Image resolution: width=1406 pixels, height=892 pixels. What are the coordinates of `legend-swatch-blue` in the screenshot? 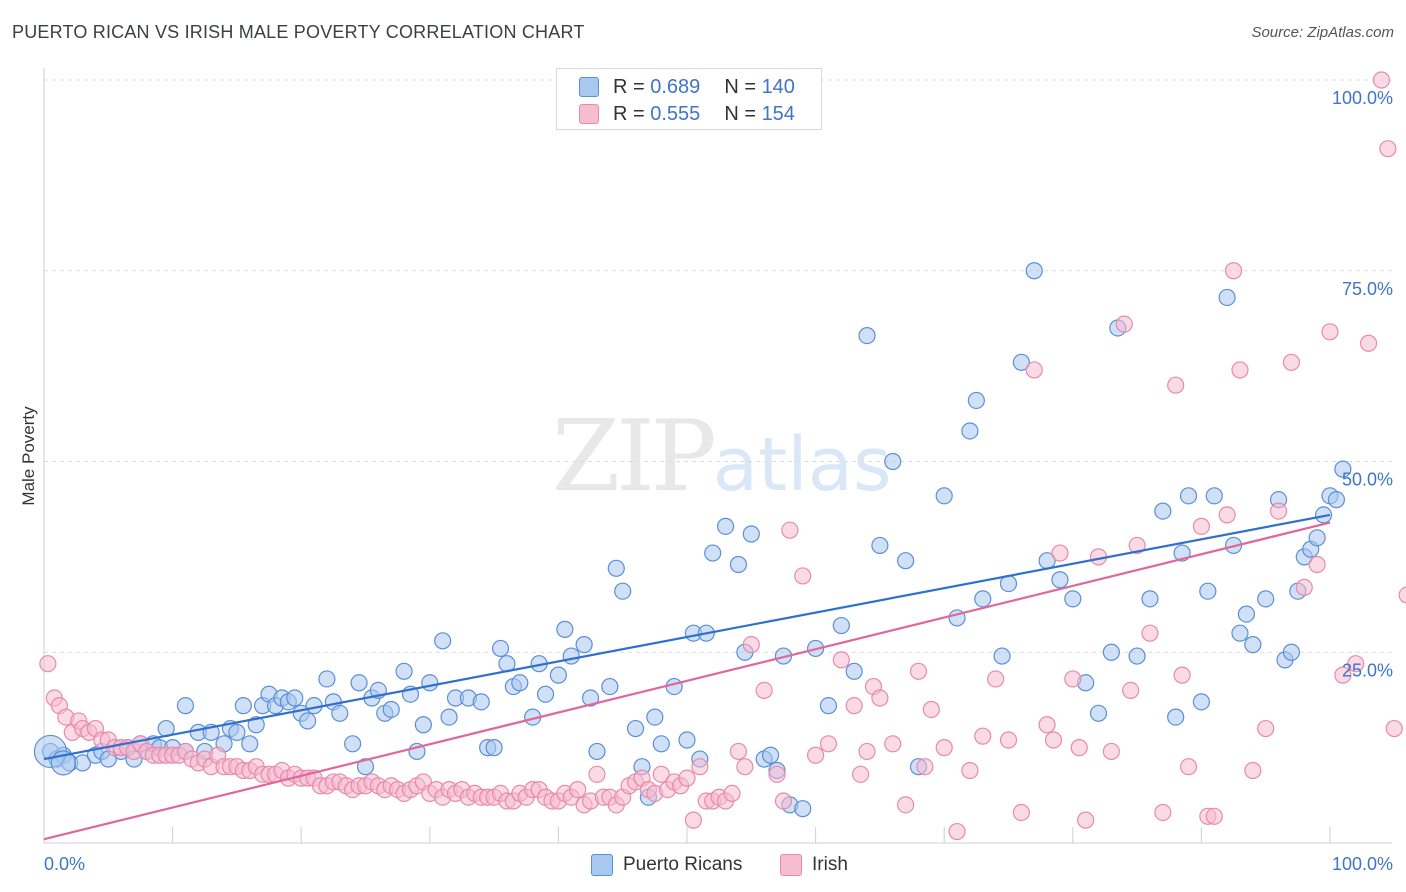 It's located at (589, 87).